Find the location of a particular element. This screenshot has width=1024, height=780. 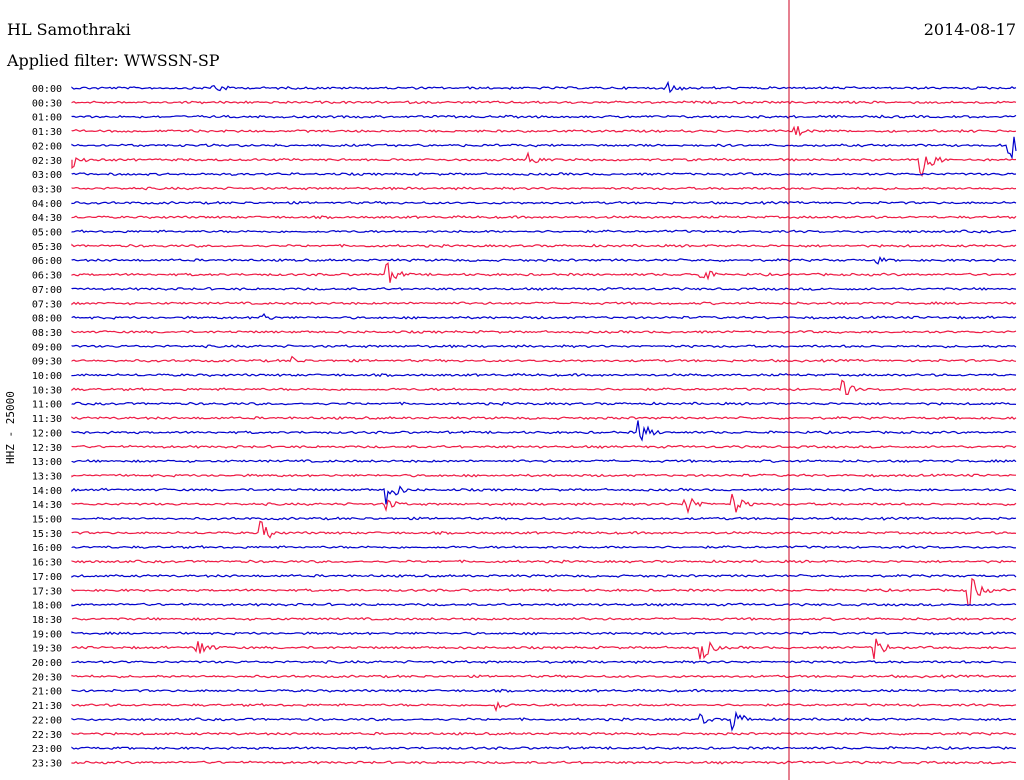

row-time-label: 20:30 is located at coordinates (47, 677).